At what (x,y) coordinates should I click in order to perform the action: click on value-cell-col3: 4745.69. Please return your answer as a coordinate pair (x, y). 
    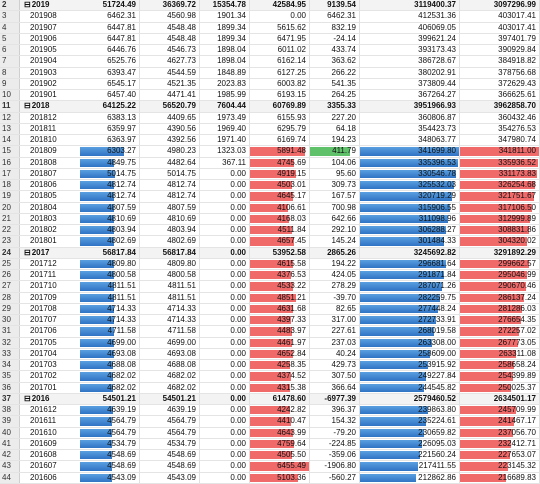
    Looking at the image, I should click on (280, 162).